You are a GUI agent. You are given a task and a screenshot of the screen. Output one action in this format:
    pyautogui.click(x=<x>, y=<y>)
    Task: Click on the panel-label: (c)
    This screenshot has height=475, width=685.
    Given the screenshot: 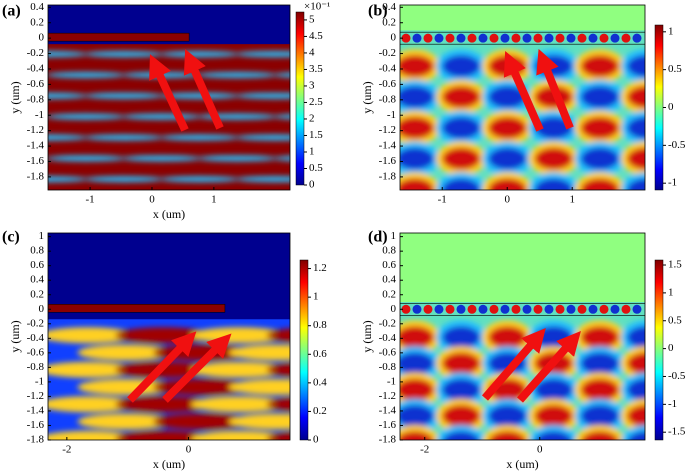 What is the action you would take?
    pyautogui.click(x=11, y=237)
    